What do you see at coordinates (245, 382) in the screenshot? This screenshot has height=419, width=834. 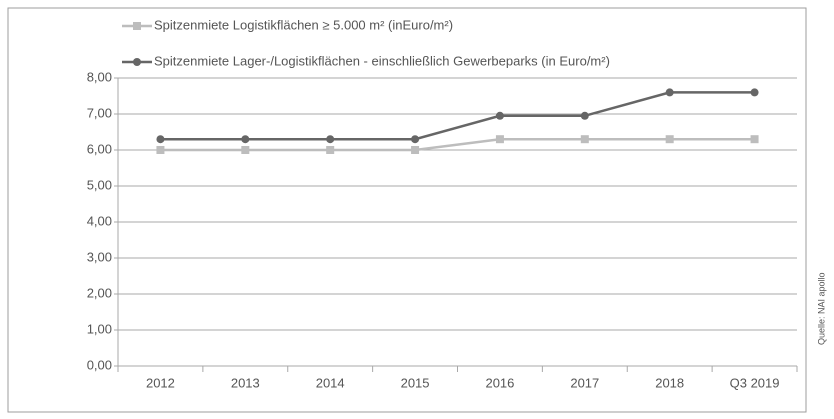 I see `x-tick-label: 2013` at bounding box center [245, 382].